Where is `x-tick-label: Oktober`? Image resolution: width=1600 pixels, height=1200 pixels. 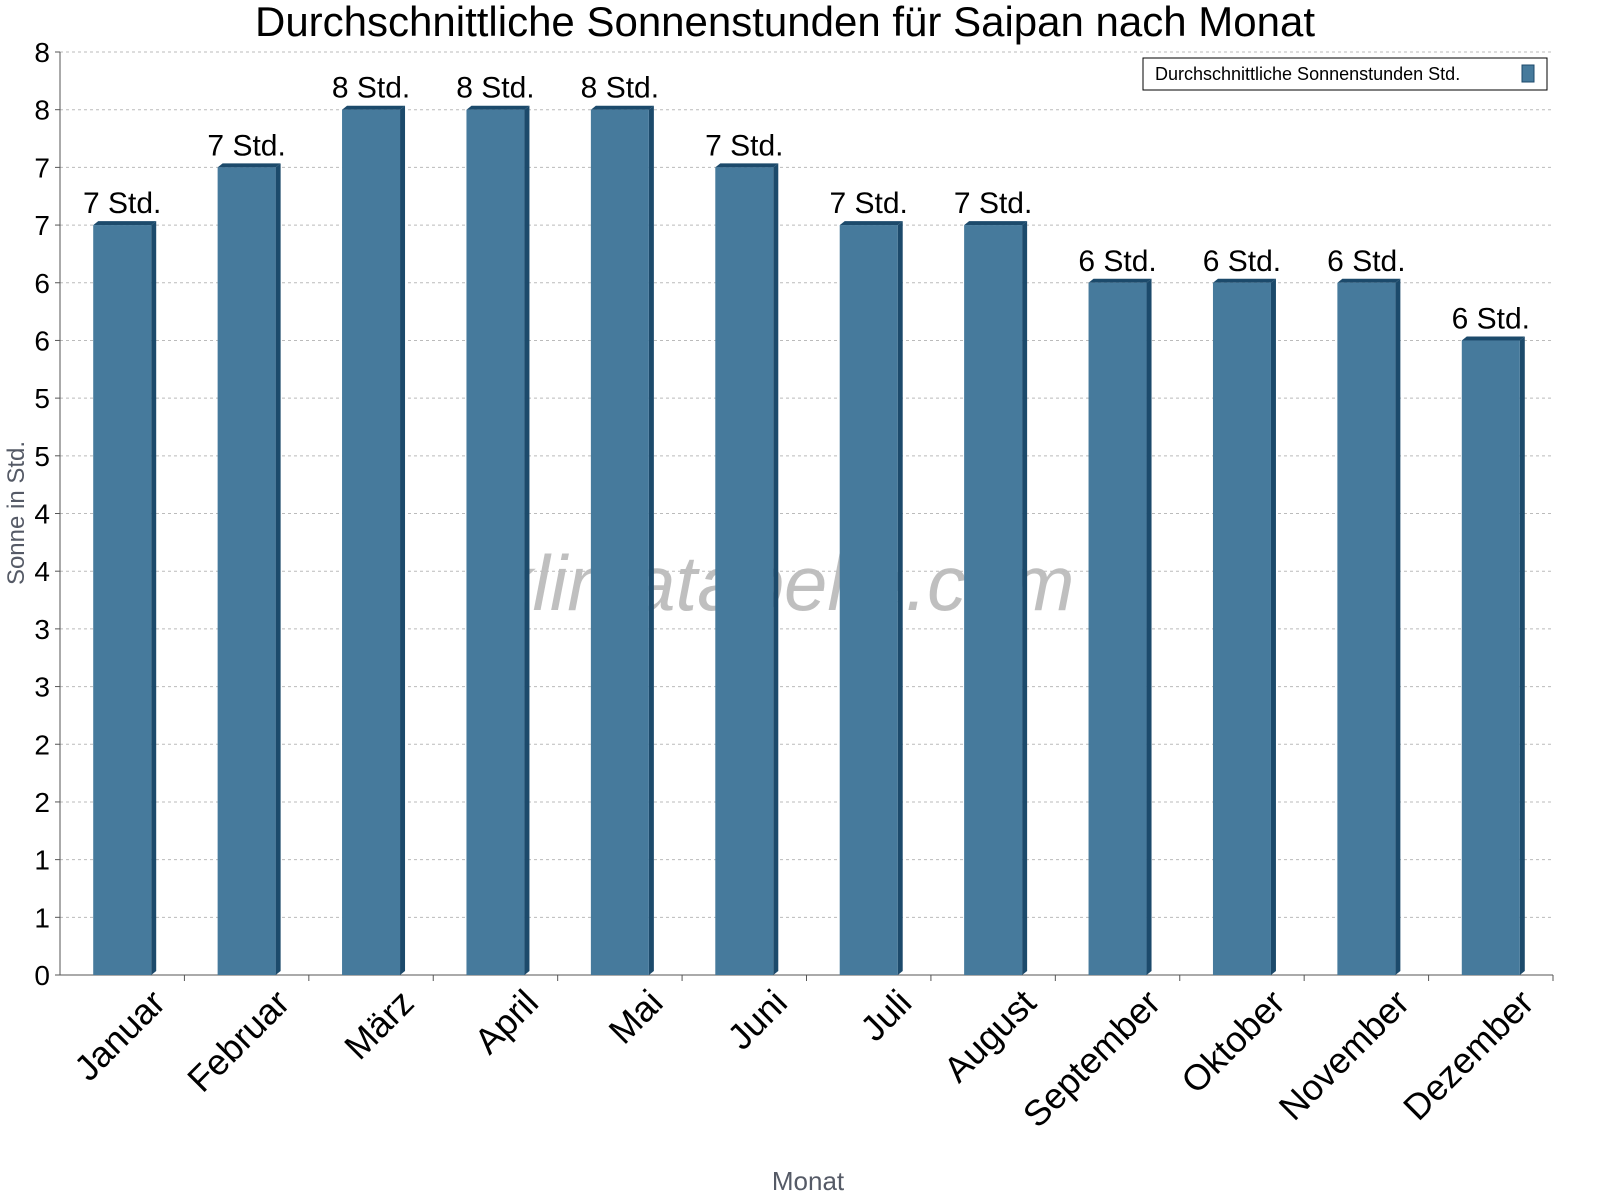 x-tick-label: Oktober is located at coordinates (1233, 1042).